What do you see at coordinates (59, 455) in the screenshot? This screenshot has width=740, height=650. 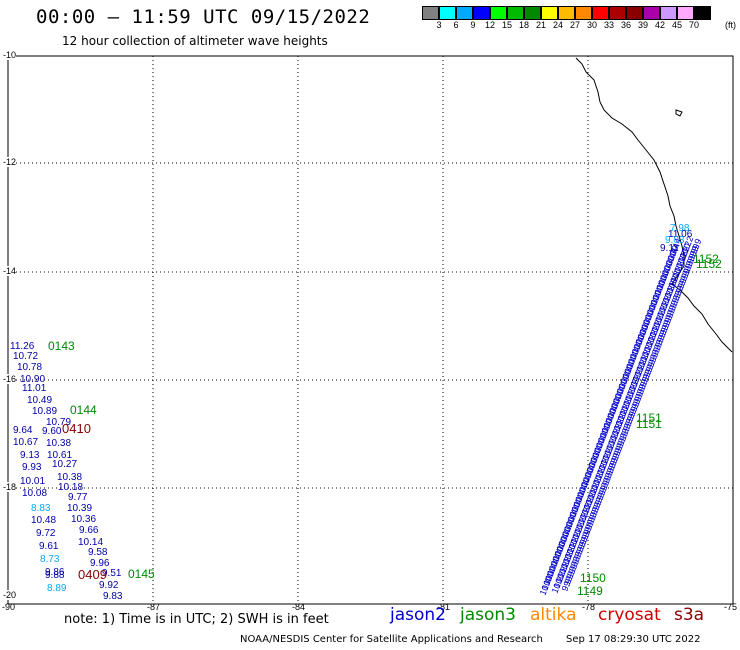 I see `swh-value: 10.61` at bounding box center [59, 455].